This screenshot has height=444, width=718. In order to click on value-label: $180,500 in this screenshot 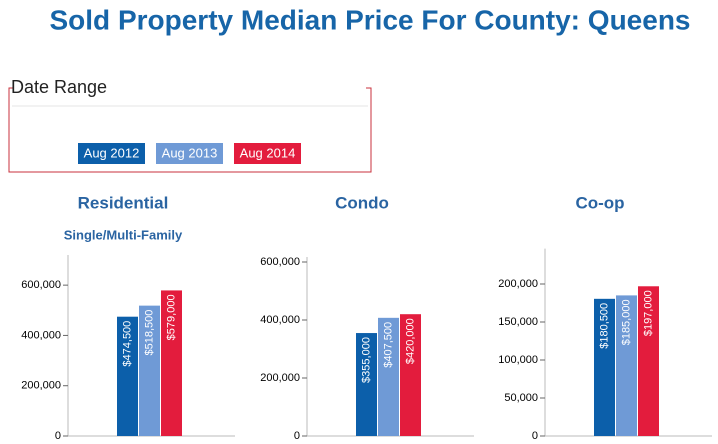, I will do `click(604, 326)`.